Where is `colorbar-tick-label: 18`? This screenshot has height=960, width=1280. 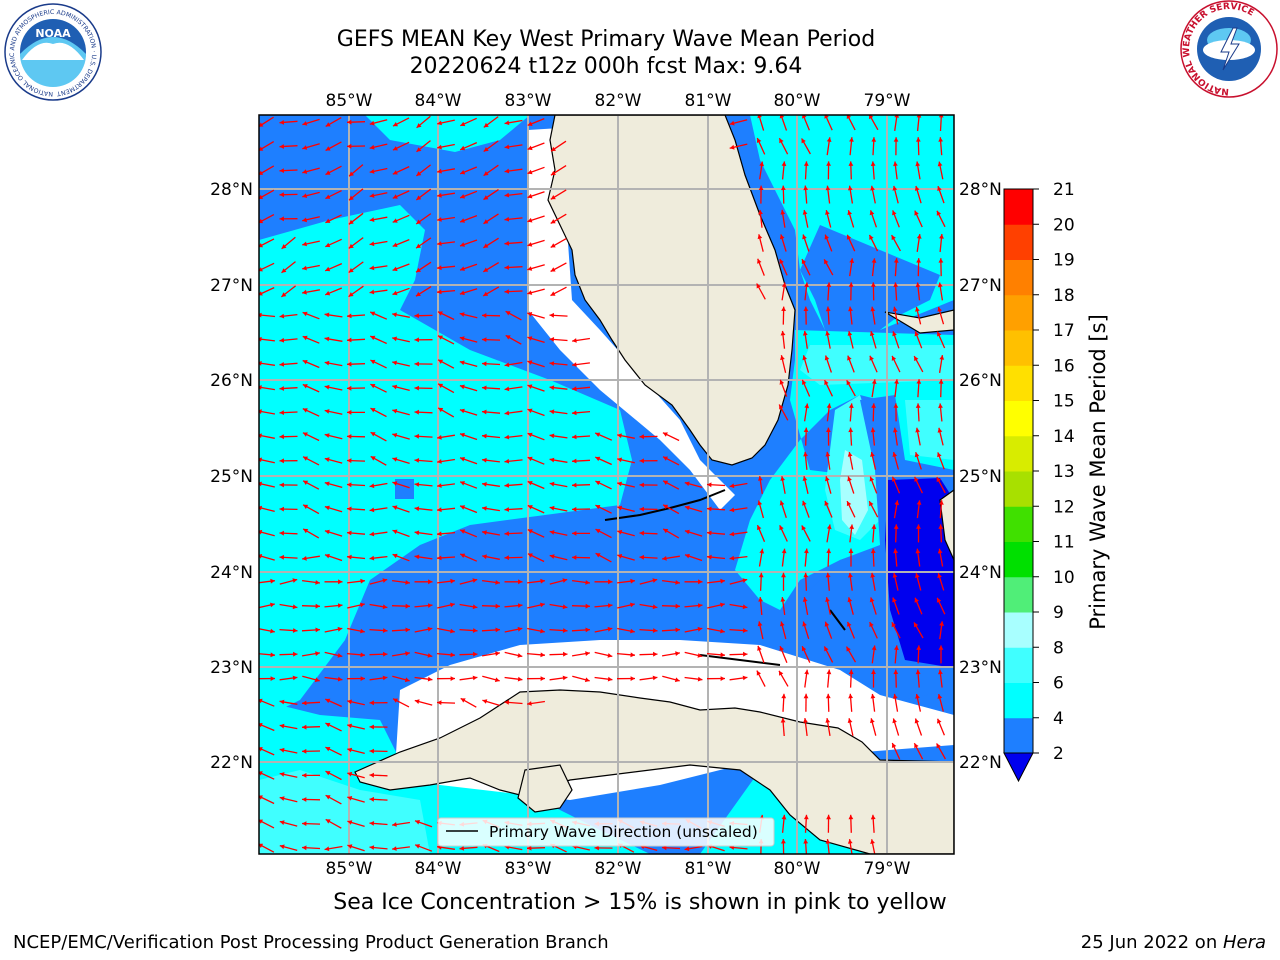 colorbar-tick-label: 18 is located at coordinates (1064, 296).